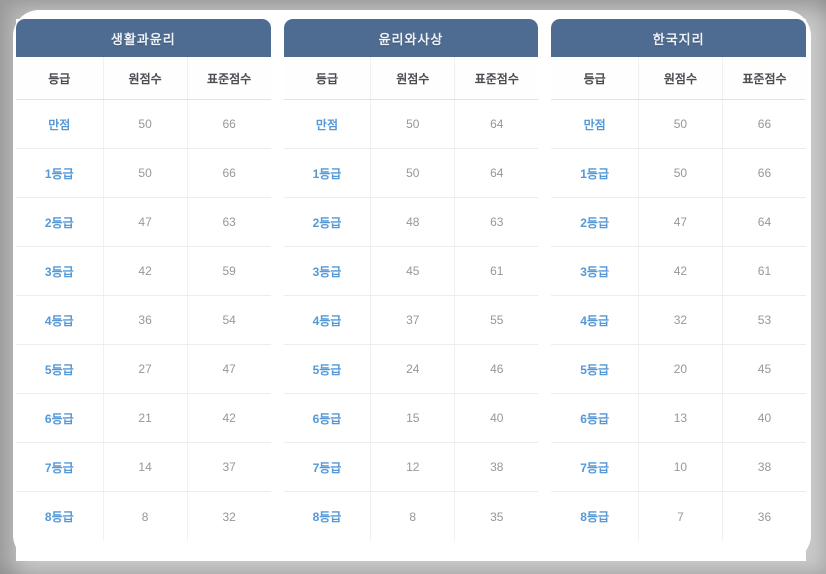  I want to click on raw-score-cell: 15, so click(412, 418).